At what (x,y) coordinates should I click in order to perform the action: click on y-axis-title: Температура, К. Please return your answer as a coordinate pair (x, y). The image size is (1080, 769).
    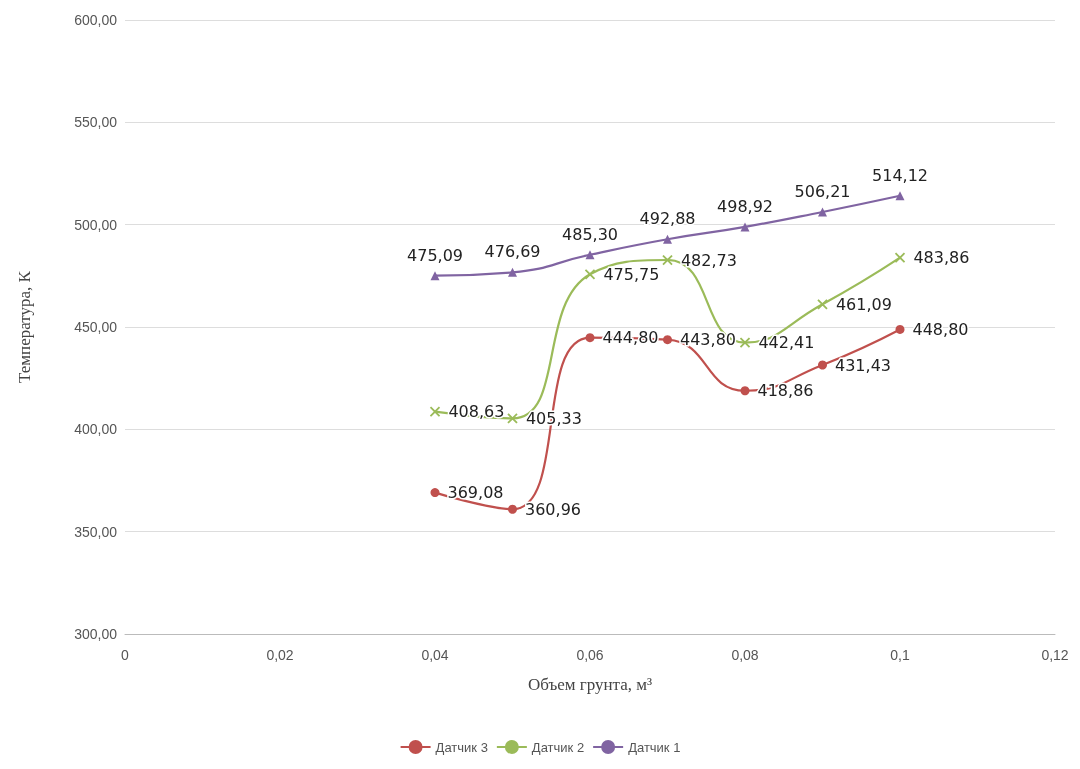
    Looking at the image, I should click on (24, 326).